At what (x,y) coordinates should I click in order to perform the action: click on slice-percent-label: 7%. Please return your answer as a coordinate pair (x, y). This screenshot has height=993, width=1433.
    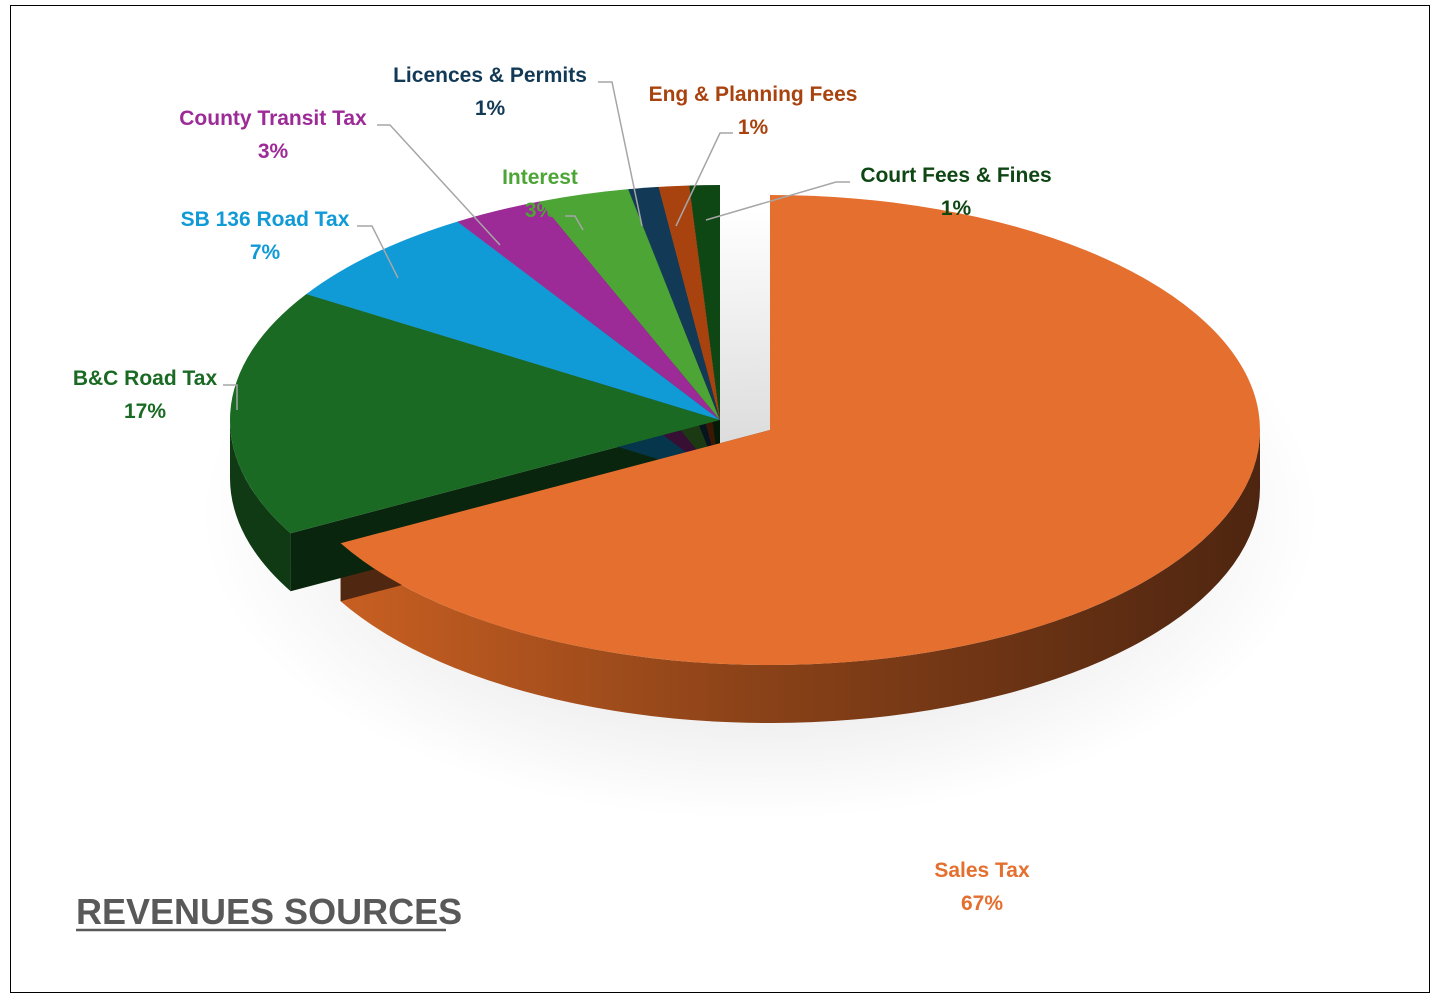
    Looking at the image, I should click on (265, 252).